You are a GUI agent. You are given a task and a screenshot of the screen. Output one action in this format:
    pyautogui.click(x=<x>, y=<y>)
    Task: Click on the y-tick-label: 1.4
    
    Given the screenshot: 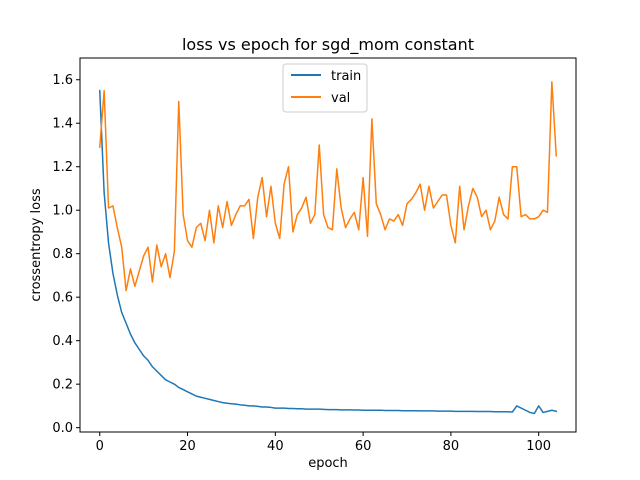 What is the action you would take?
    pyautogui.click(x=62, y=124)
    